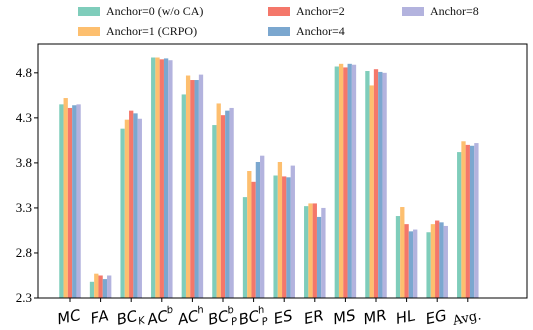  I want to click on x-tick-label: ACh, so click(190, 317).